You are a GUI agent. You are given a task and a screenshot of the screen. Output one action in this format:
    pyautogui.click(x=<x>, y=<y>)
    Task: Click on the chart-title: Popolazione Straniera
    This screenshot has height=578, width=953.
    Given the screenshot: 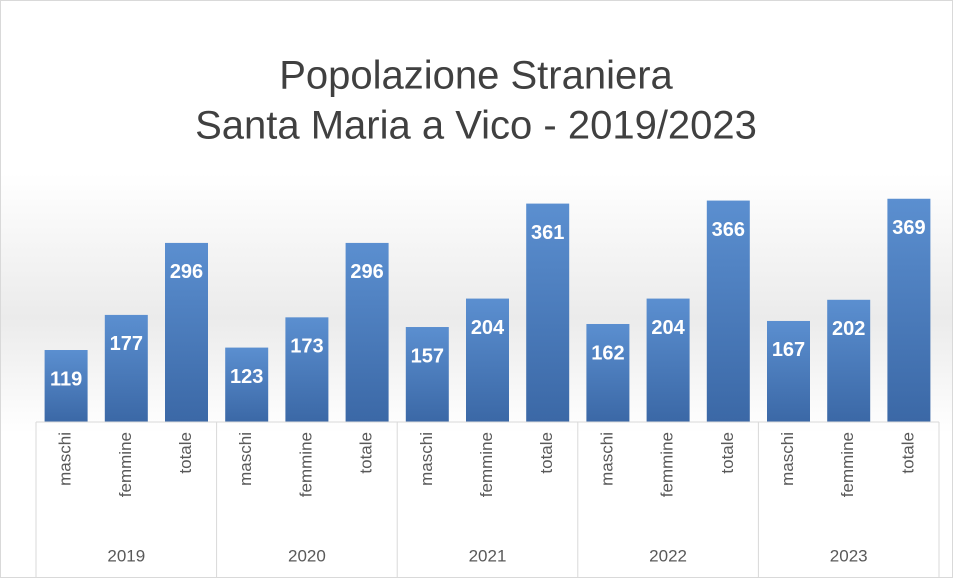 What is the action you would take?
    pyautogui.click(x=476, y=76)
    